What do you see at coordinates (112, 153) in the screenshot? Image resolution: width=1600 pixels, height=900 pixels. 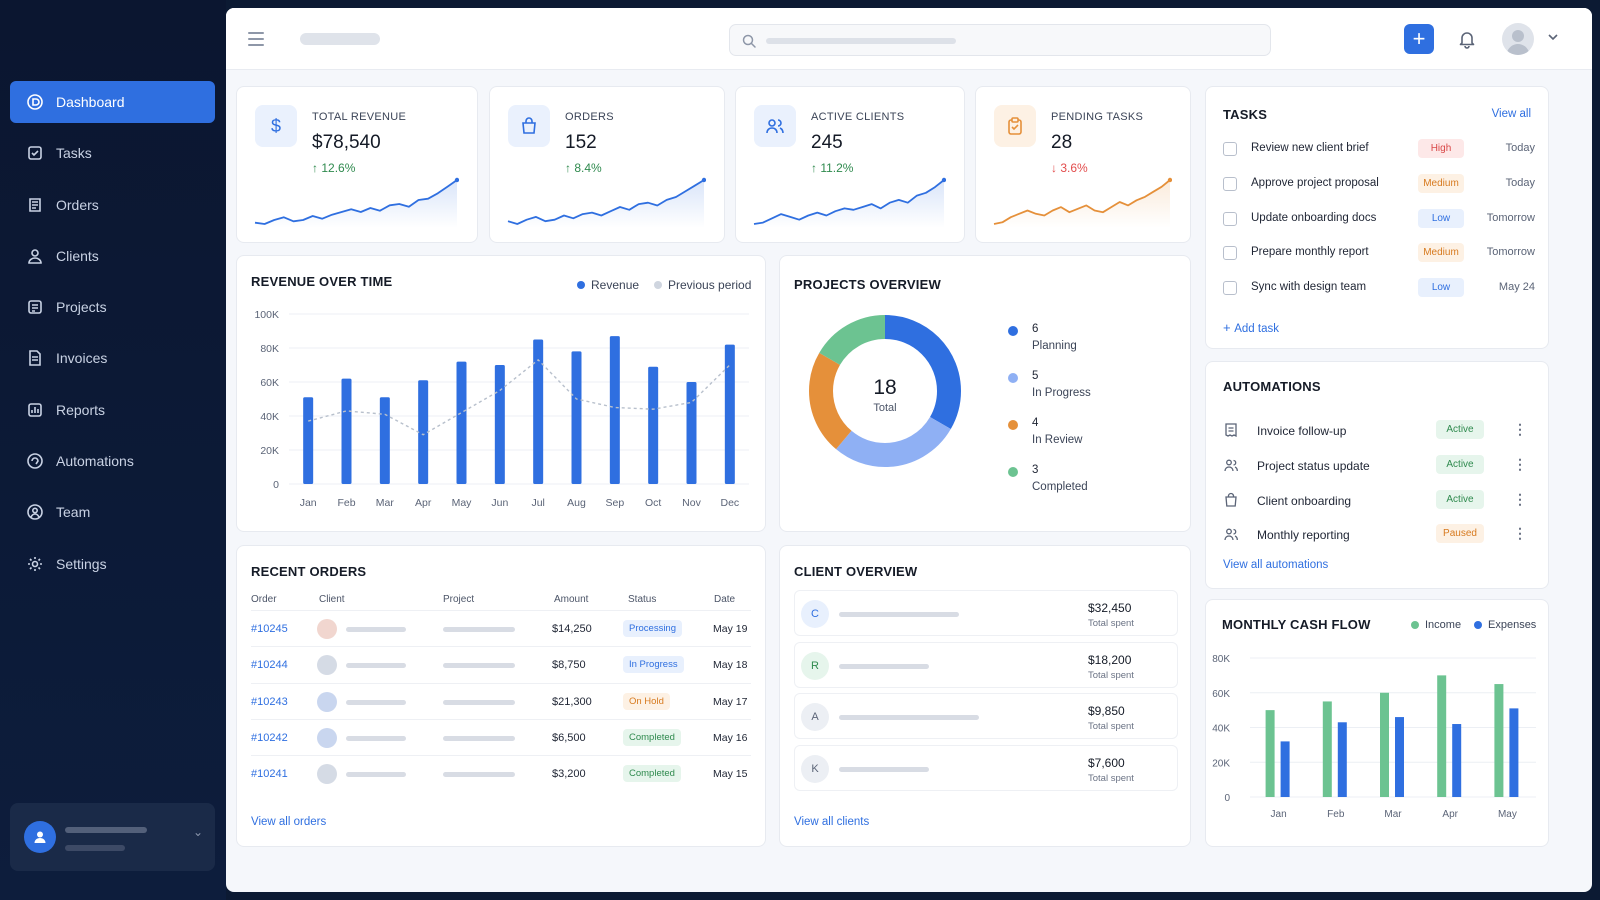 I see `sidebar-item-tasks: Tasks` at bounding box center [112, 153].